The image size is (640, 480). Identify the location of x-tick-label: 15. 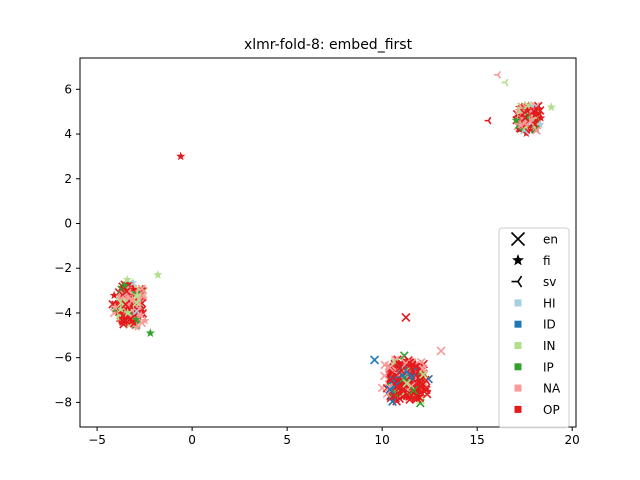
(477, 440).